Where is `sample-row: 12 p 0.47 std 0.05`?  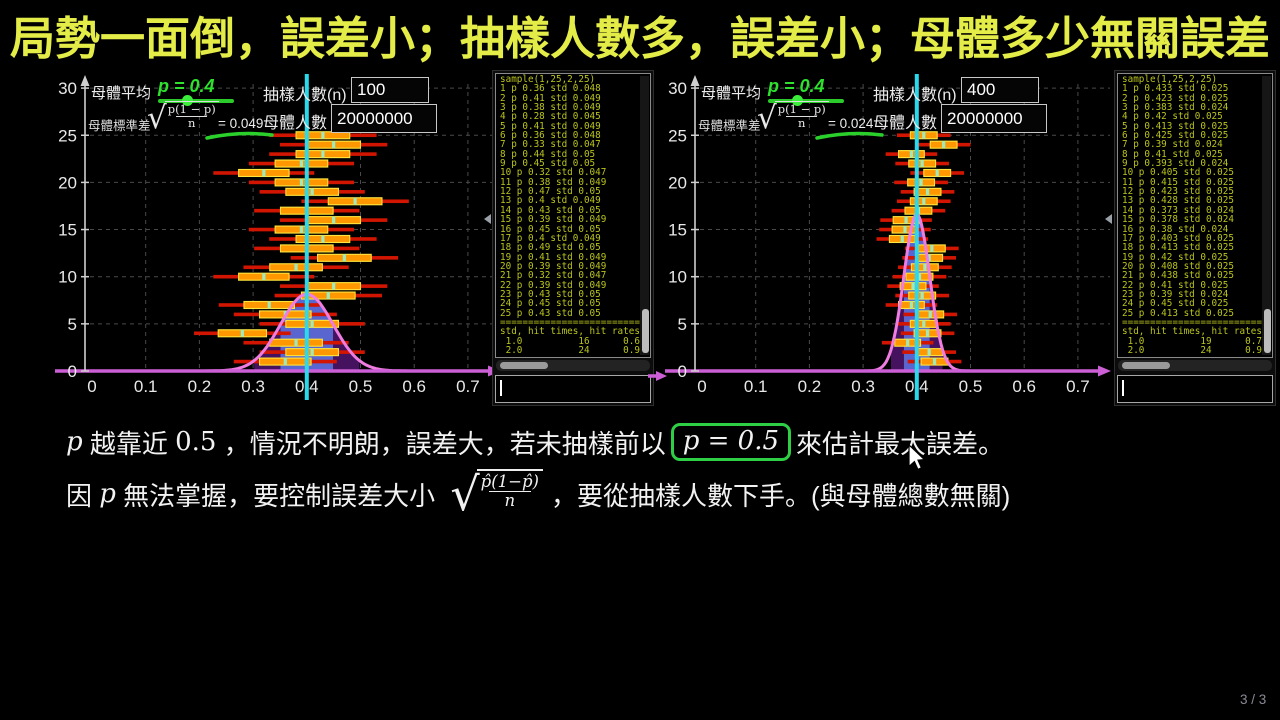 sample-row: 12 p 0.47 std 0.05 is located at coordinates (550, 192).